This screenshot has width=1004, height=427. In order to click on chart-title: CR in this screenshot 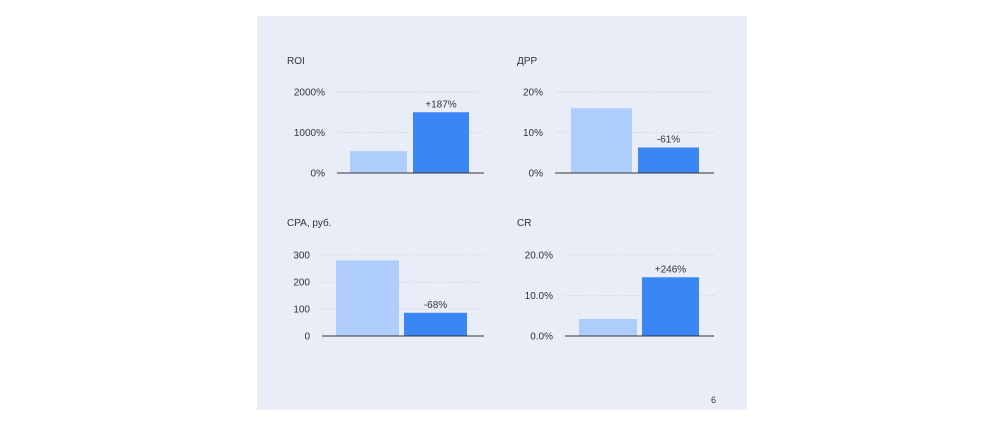, I will do `click(524, 223)`.